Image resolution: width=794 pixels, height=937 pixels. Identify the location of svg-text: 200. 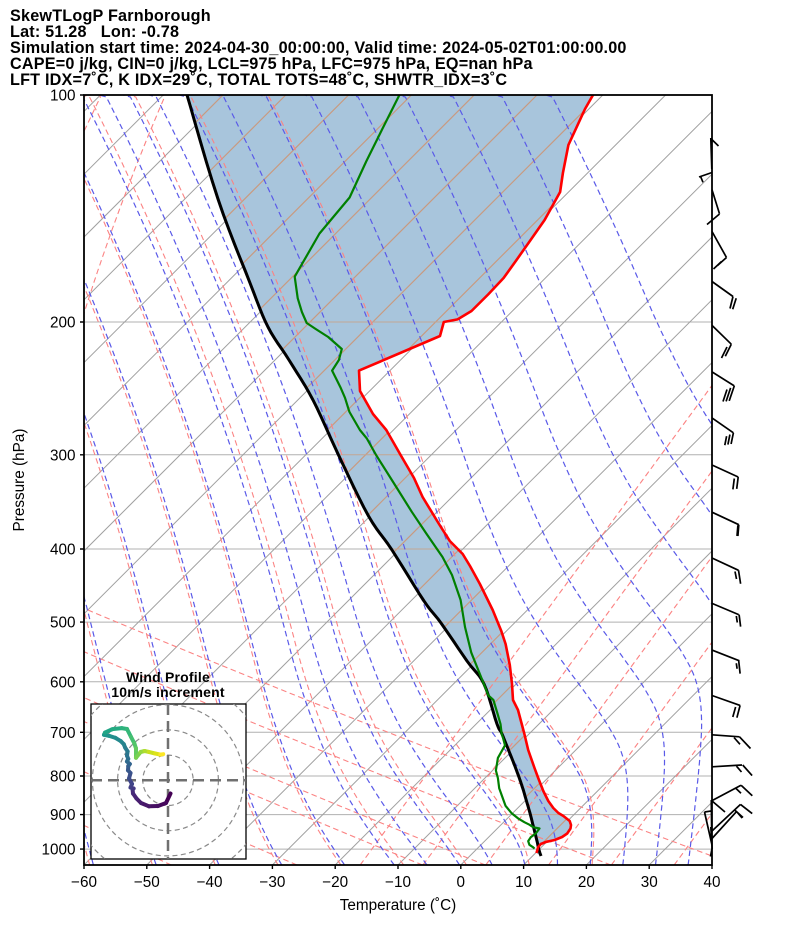
(63, 323).